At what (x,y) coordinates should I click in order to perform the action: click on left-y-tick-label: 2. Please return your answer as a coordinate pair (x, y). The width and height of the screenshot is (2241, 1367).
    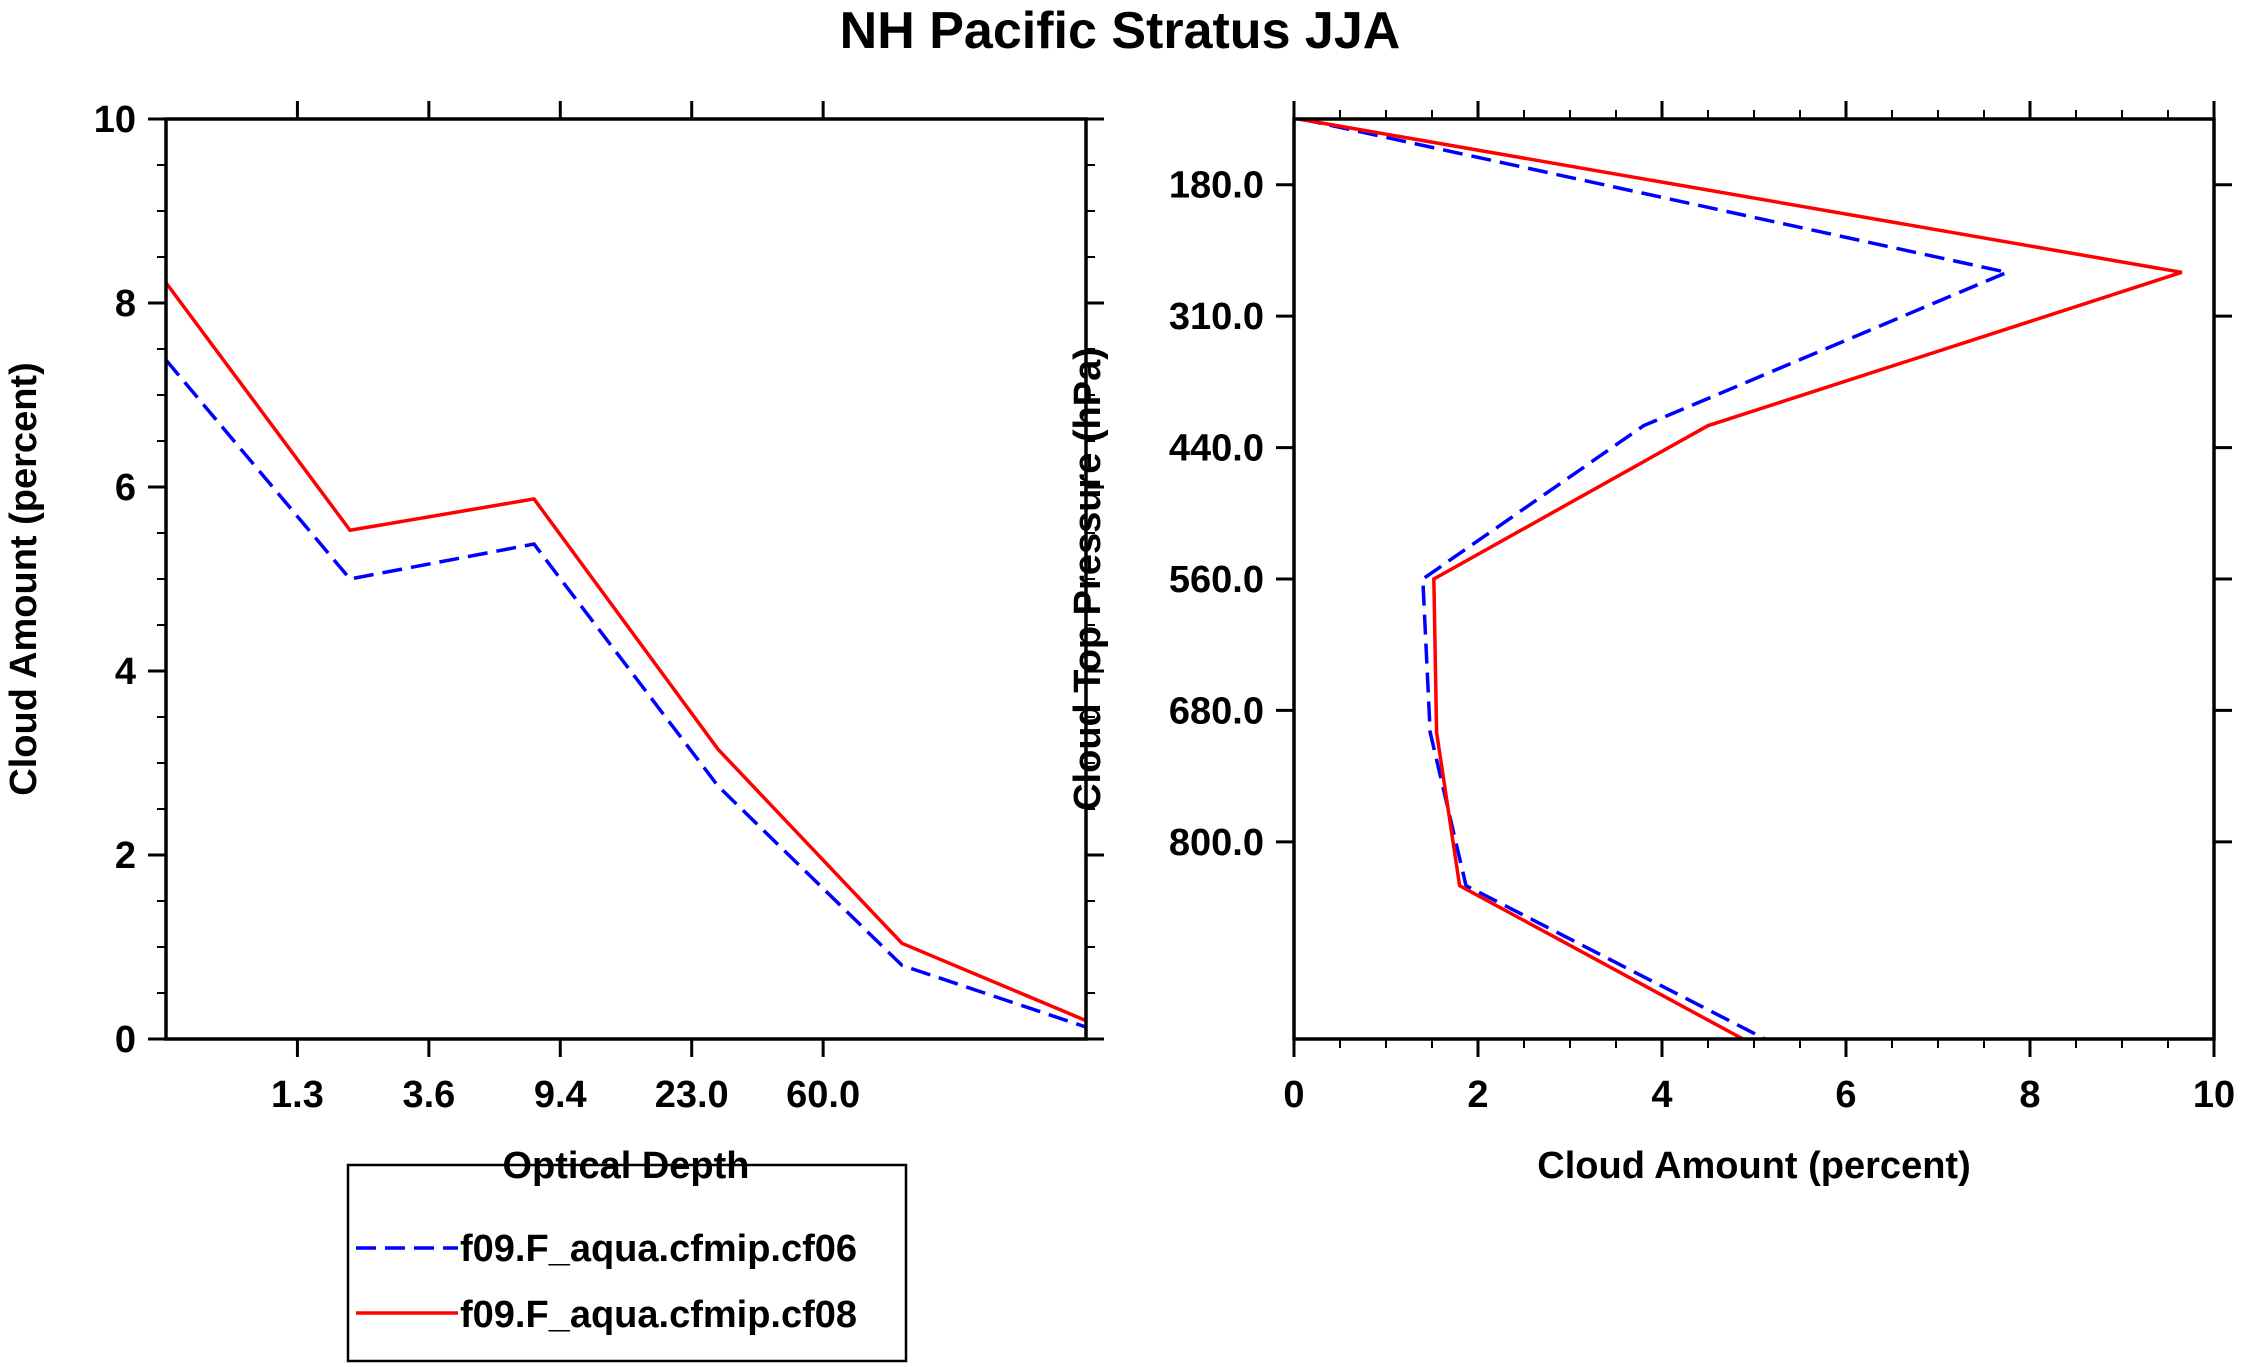
    Looking at the image, I should click on (125, 856).